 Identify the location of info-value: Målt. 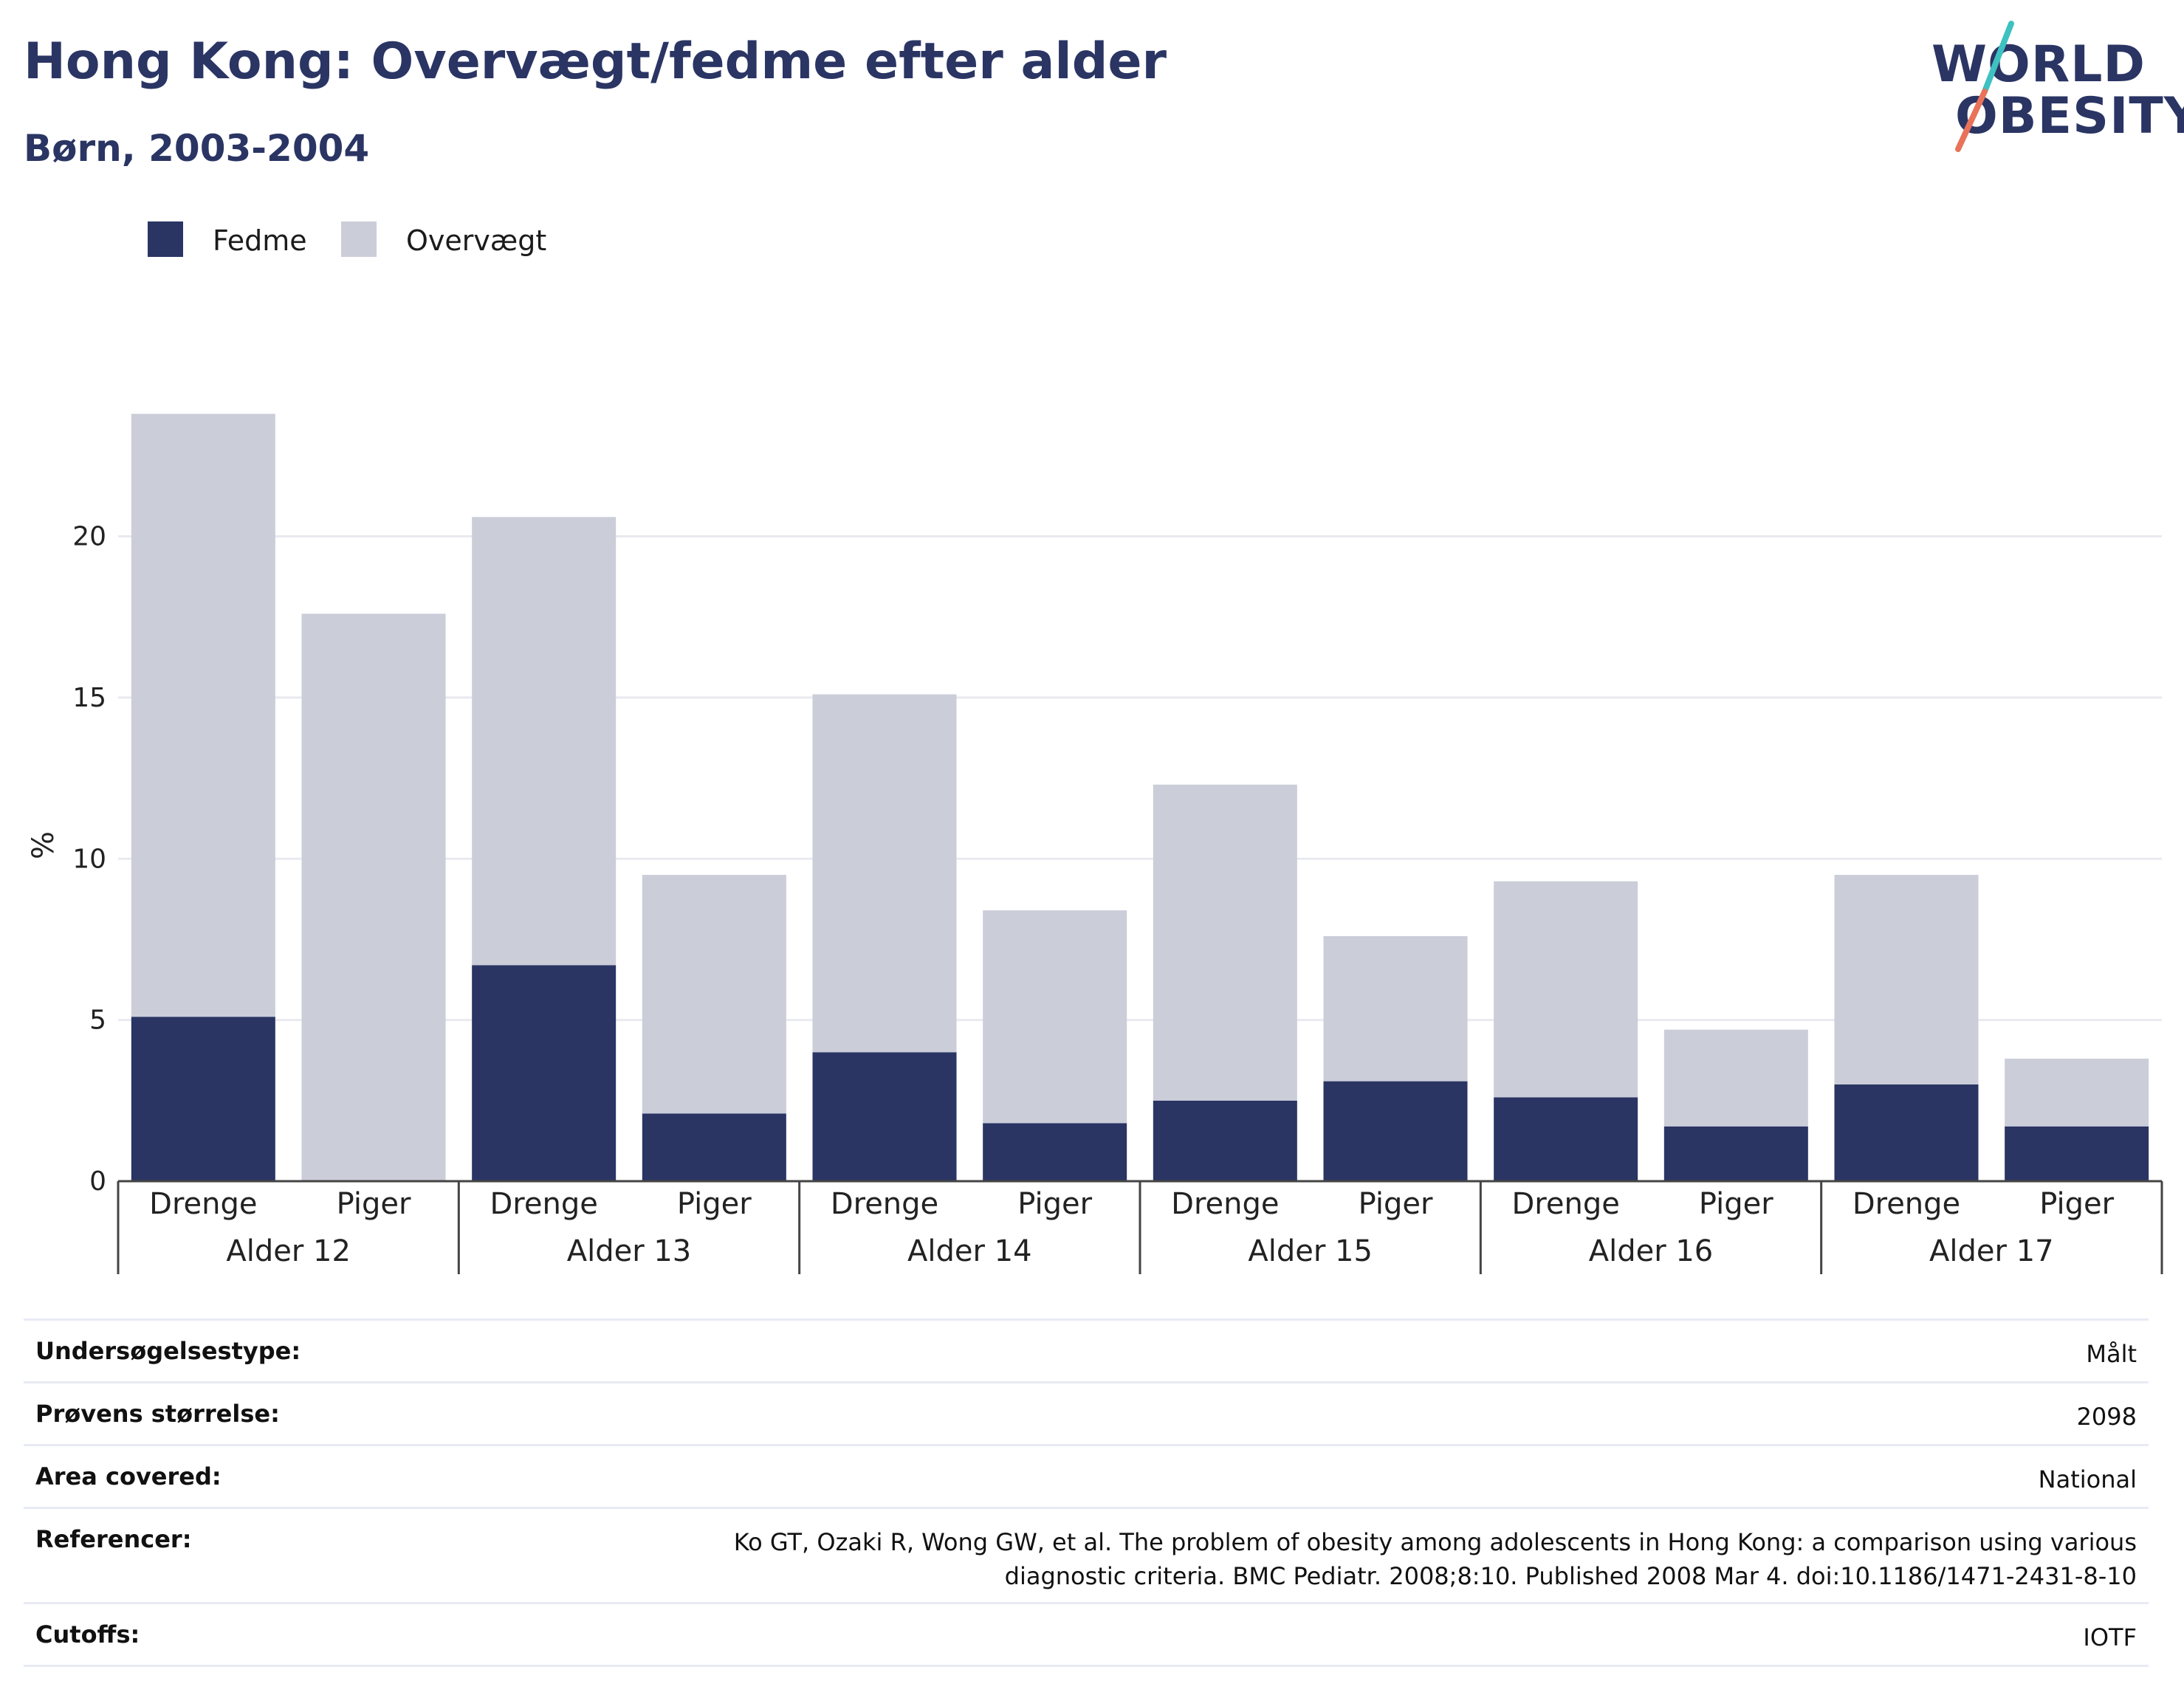
(2111, 1354).